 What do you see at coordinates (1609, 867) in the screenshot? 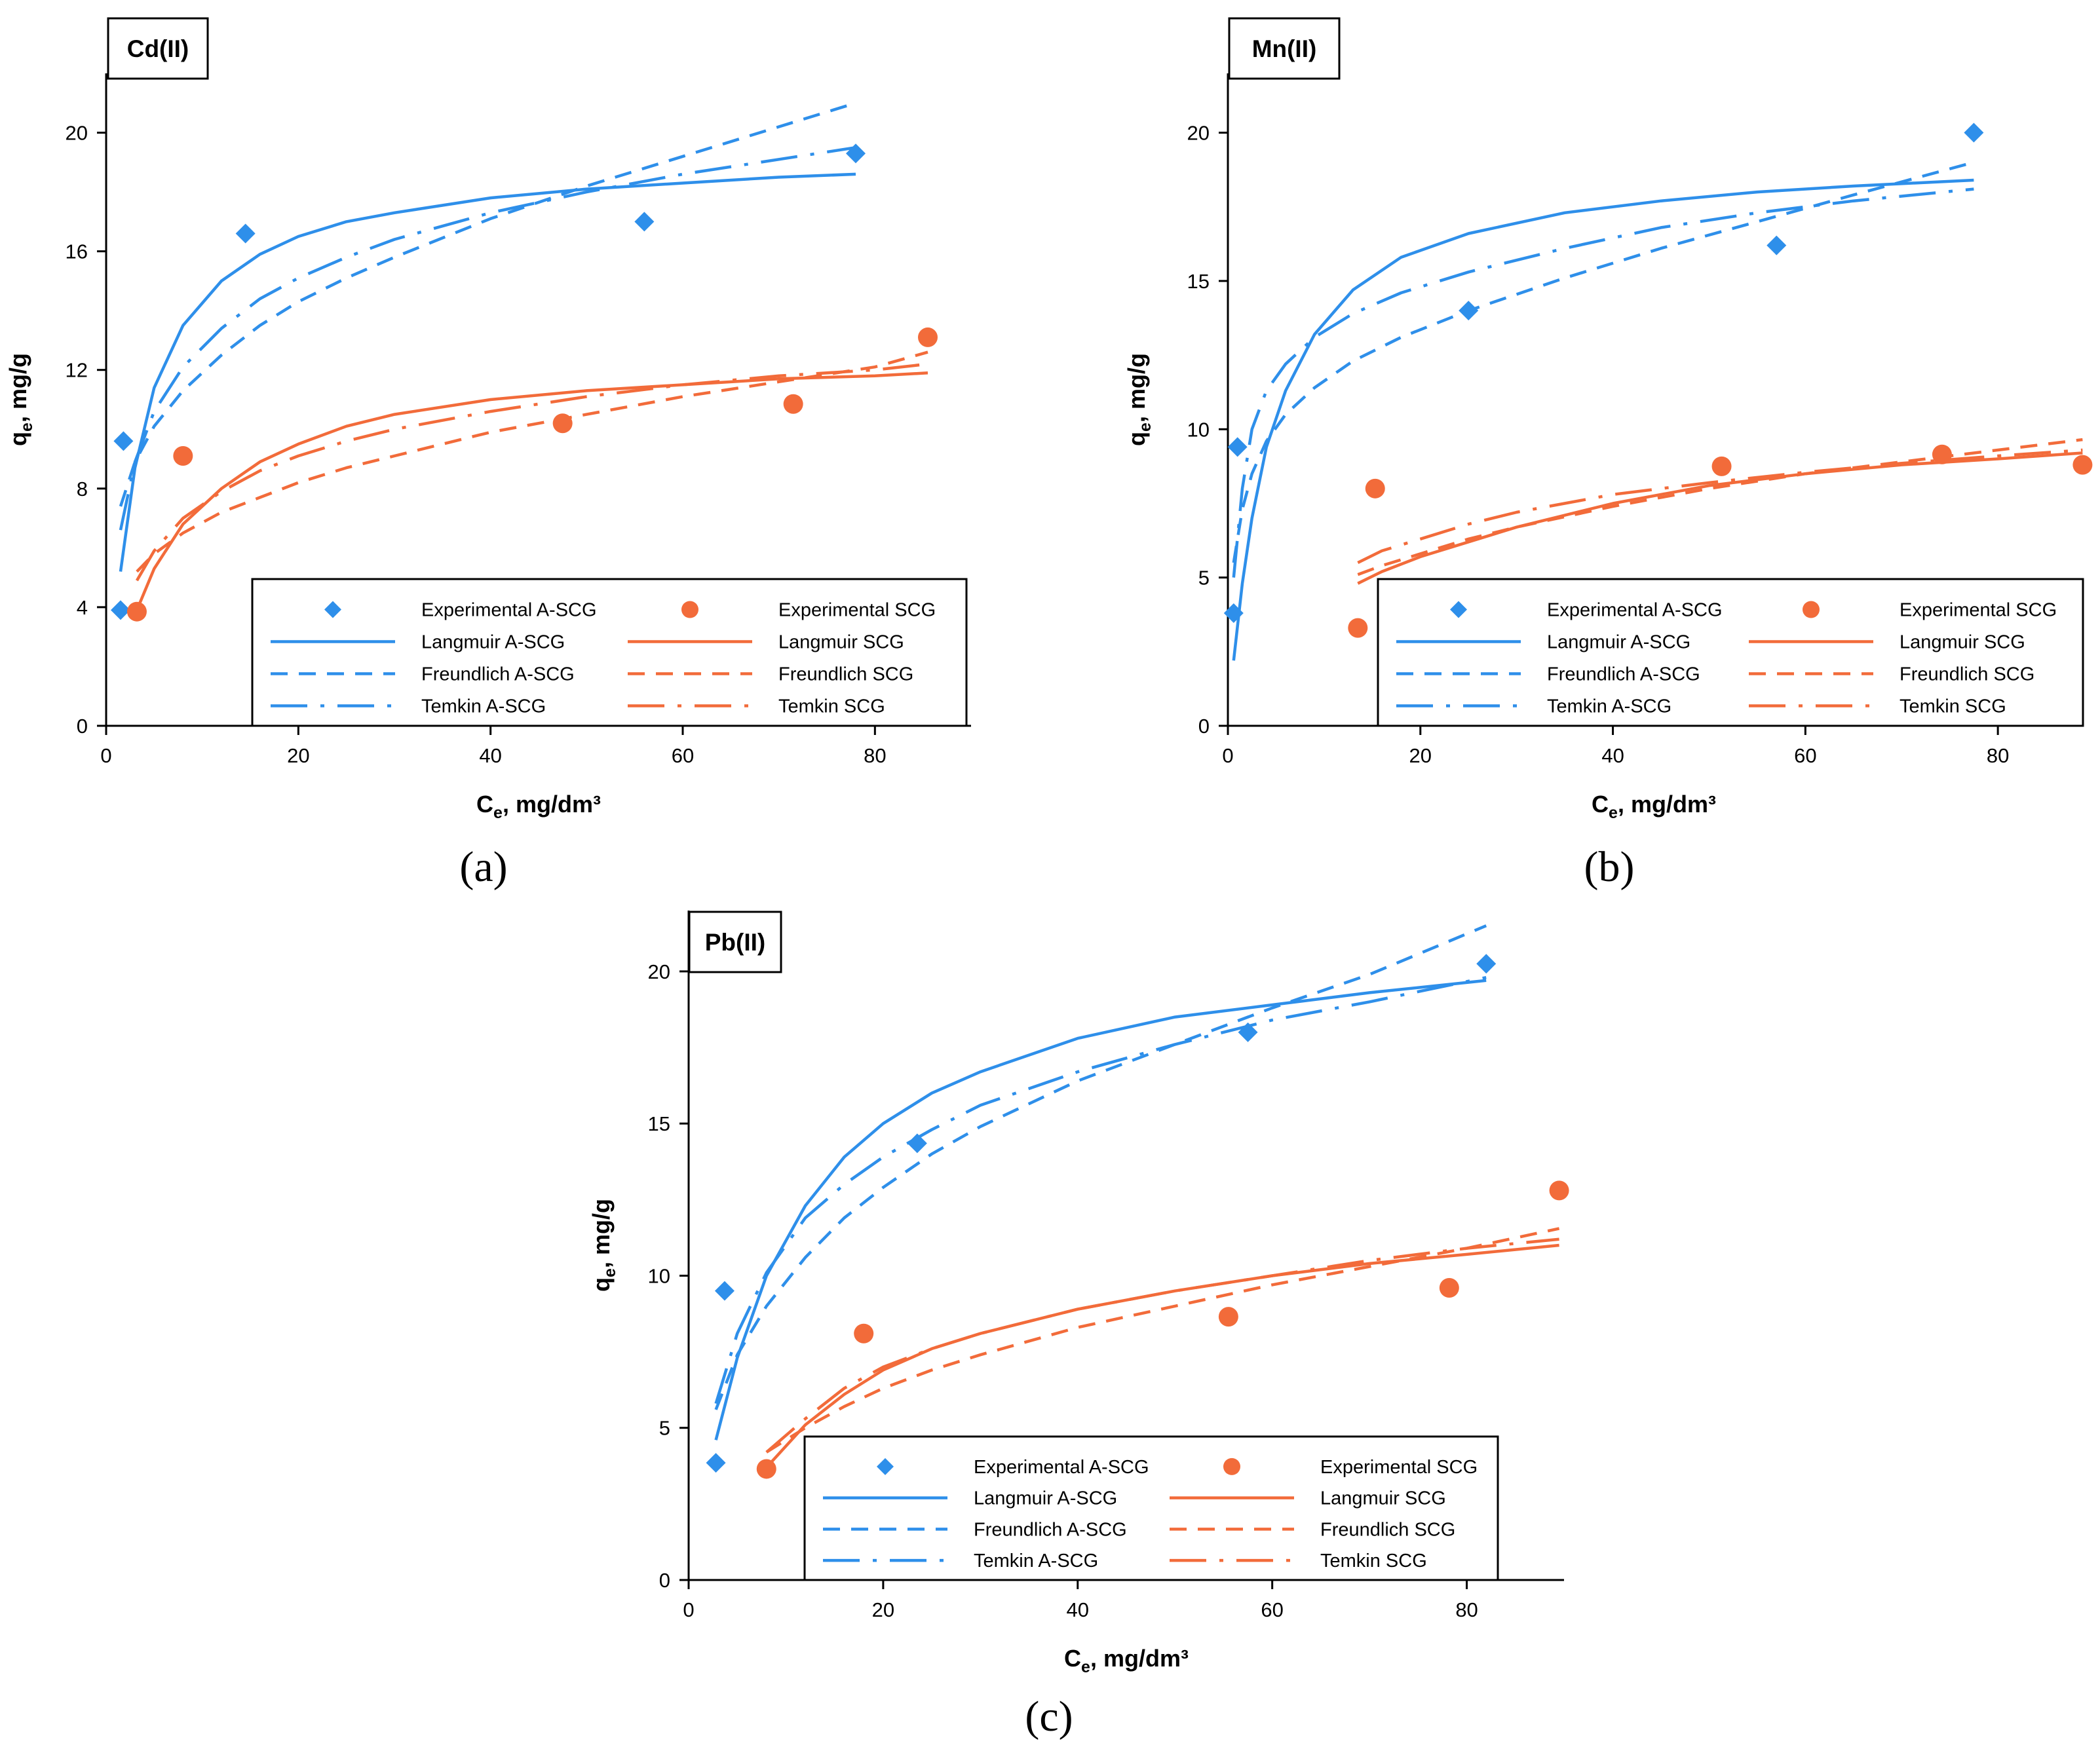
I see `panel-caption: (b)` at bounding box center [1609, 867].